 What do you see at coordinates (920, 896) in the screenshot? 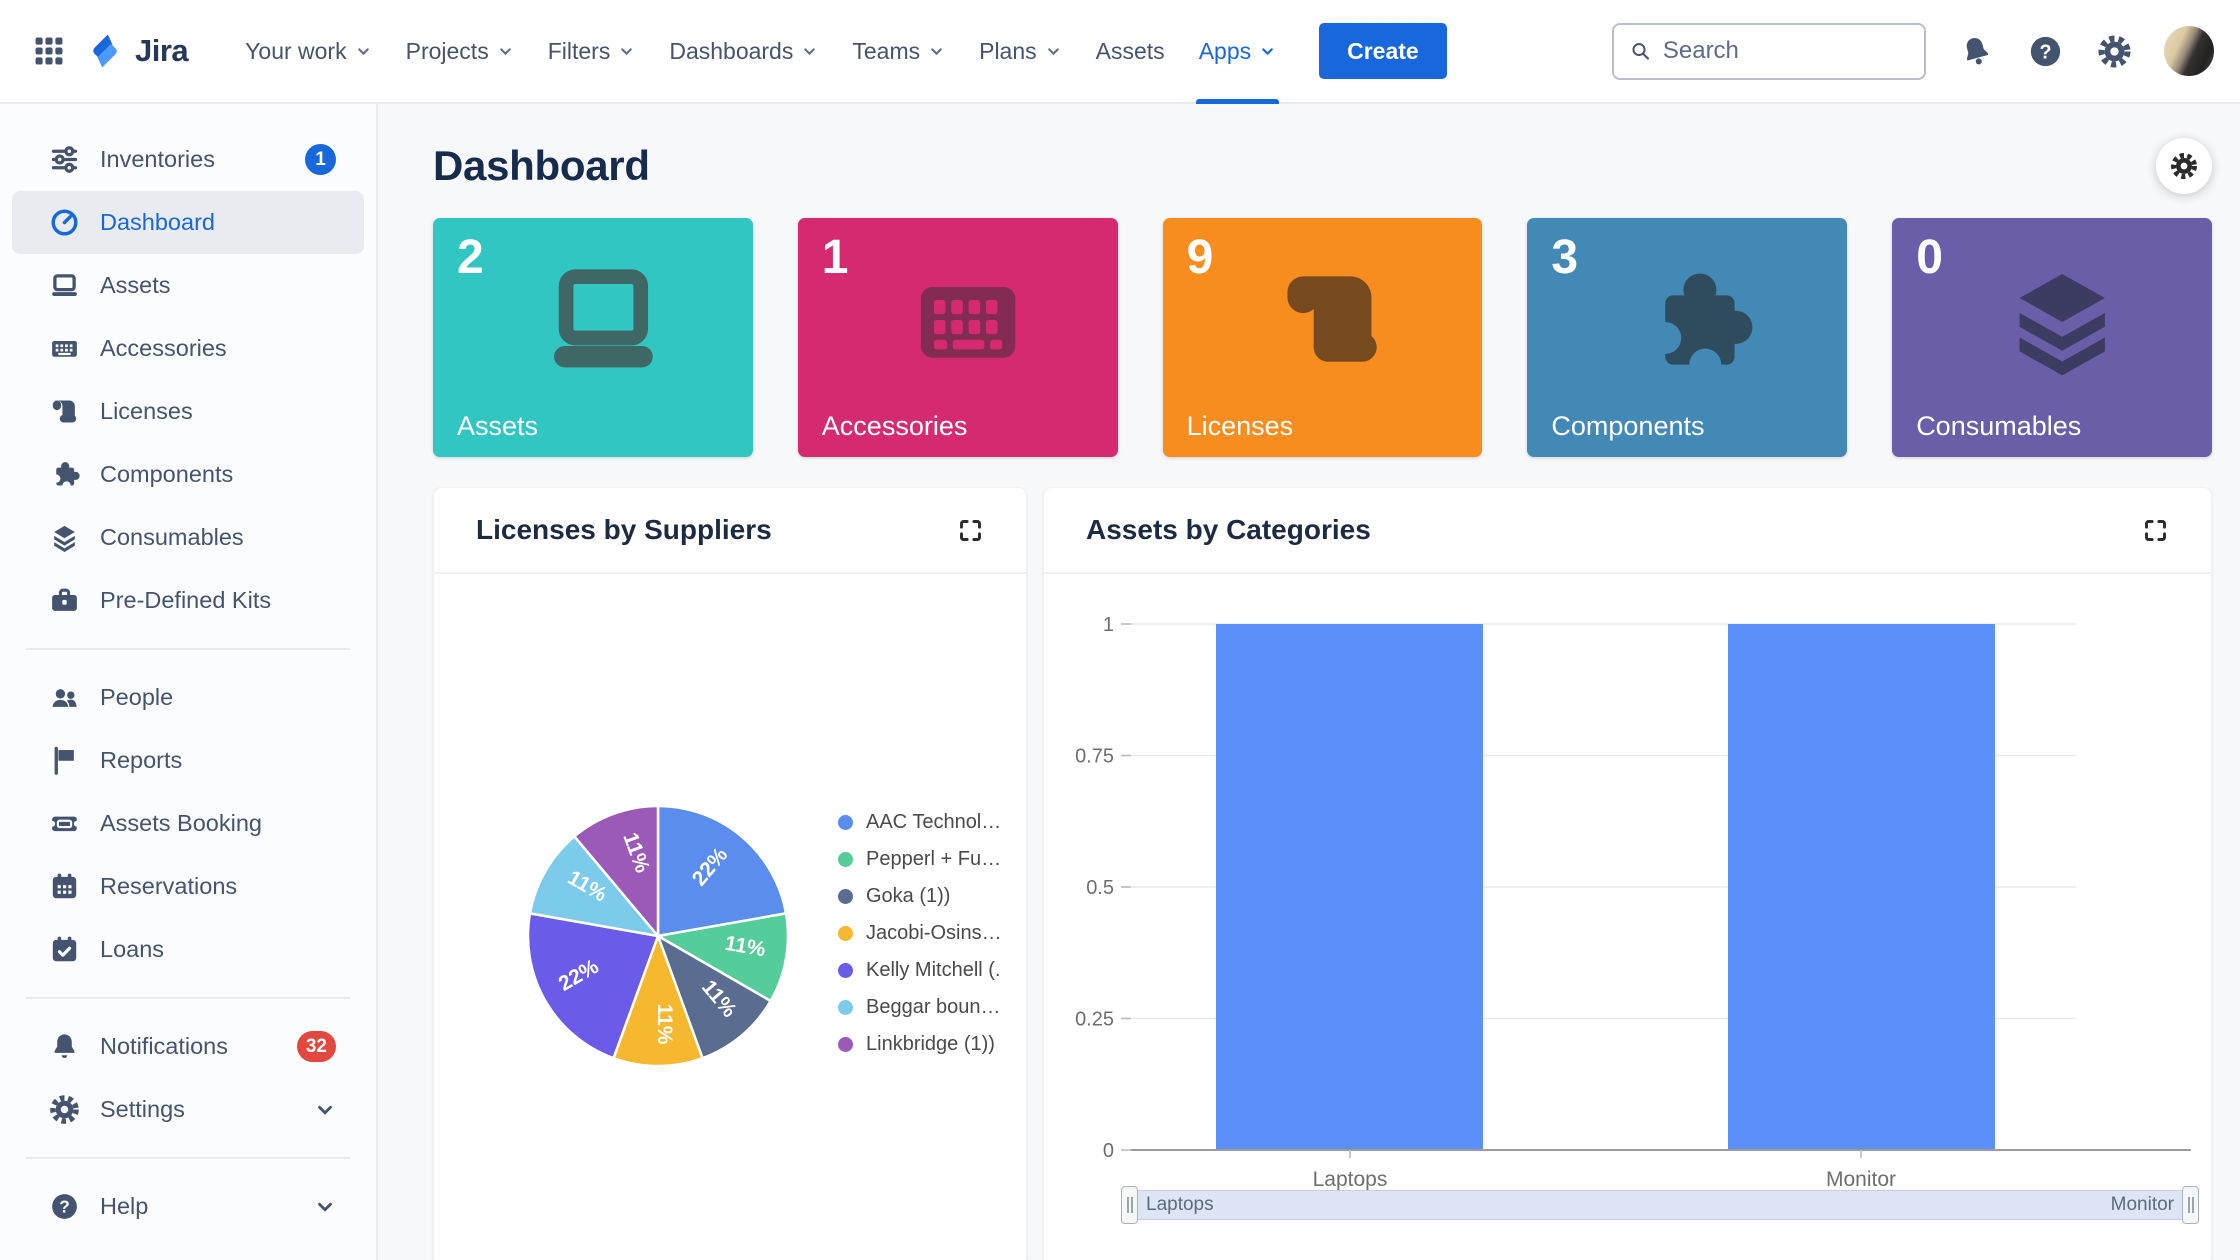
I see `legend-item: Goka (1))` at bounding box center [920, 896].